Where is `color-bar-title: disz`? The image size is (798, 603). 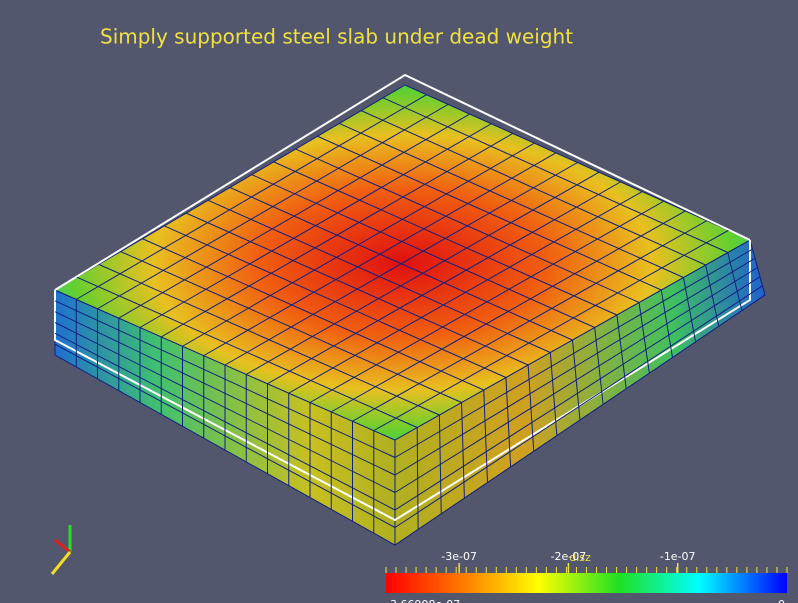 color-bar-title: disz is located at coordinates (580, 557).